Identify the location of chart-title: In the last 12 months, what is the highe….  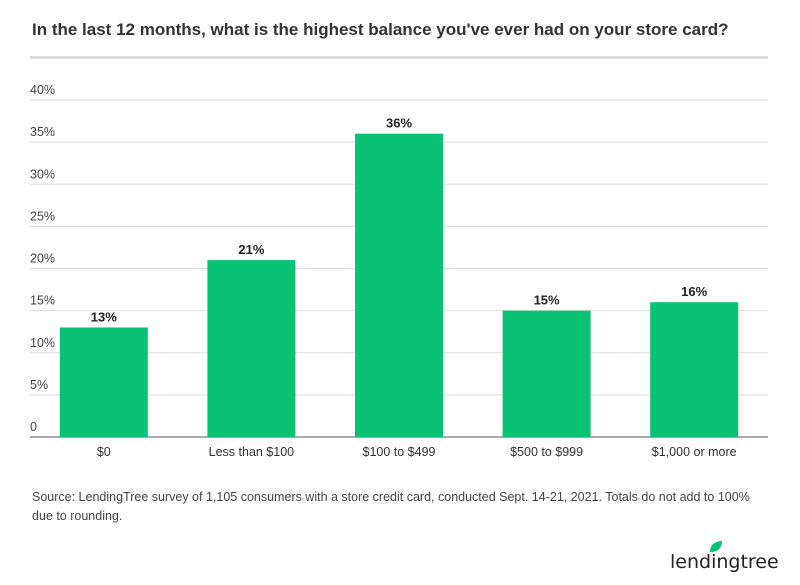
(380, 29).